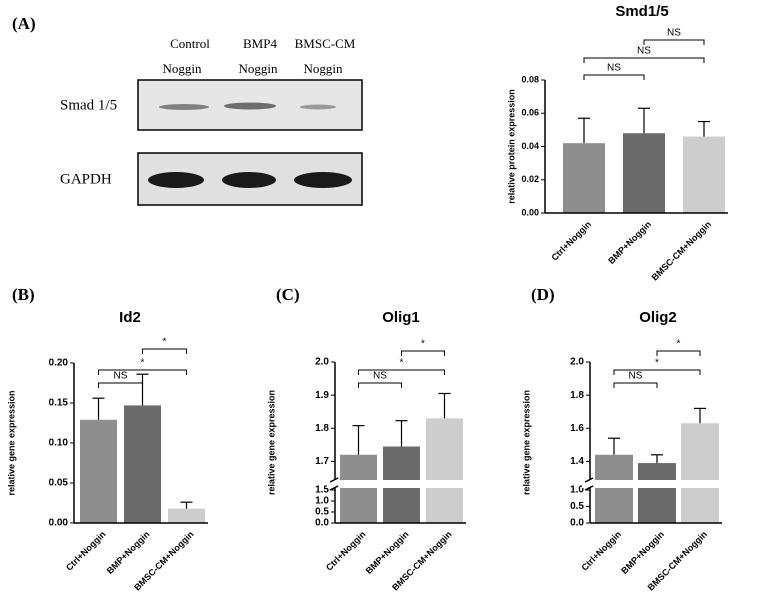  Describe the element at coordinates (325, 43) in the screenshot. I see `lane-label: BMSC-CM` at that location.